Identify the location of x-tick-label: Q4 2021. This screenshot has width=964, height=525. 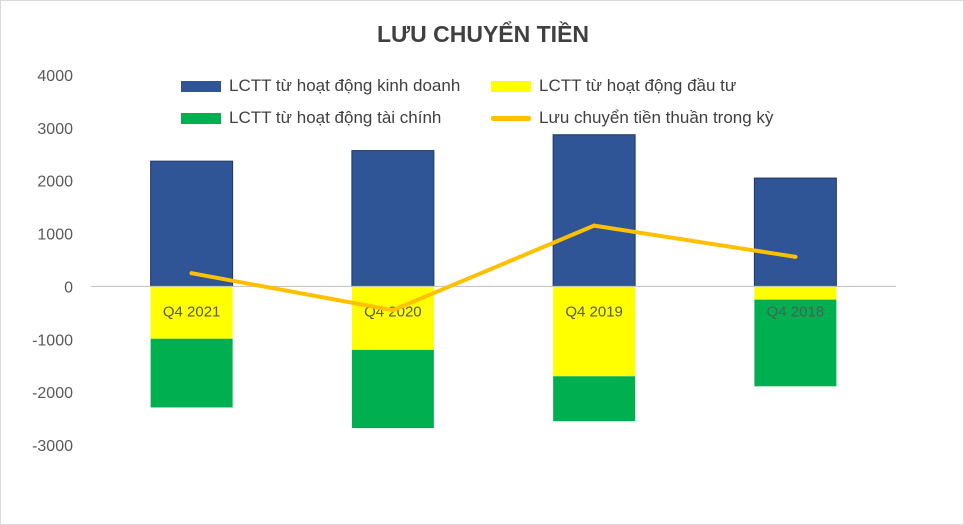
(192, 311).